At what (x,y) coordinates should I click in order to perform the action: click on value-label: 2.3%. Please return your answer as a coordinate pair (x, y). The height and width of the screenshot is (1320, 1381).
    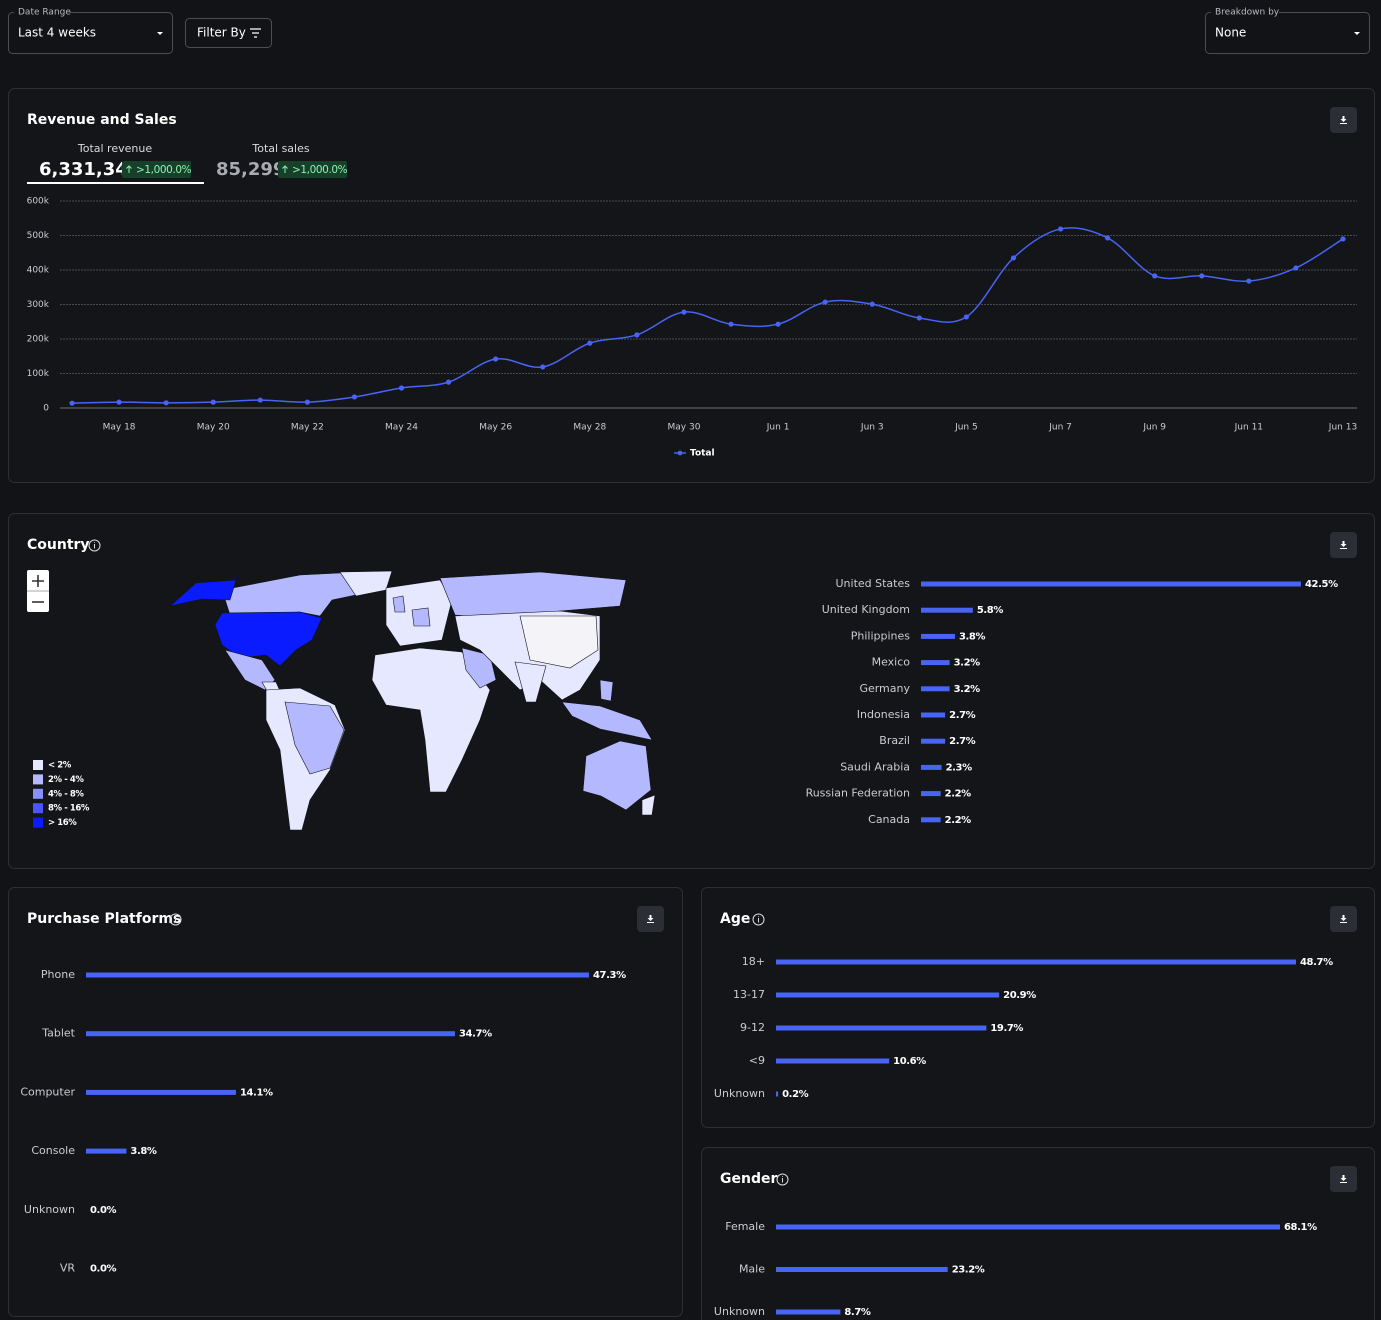
    Looking at the image, I should click on (959, 767).